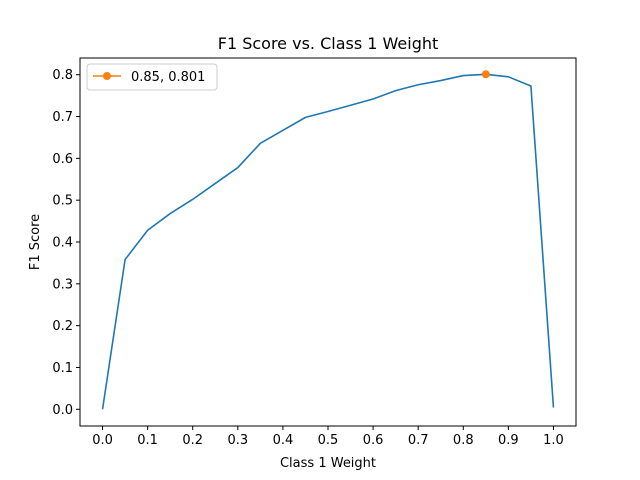 Image resolution: width=640 pixels, height=480 pixels. What do you see at coordinates (62, 410) in the screenshot?
I see `y-tick-label: 0.0` at bounding box center [62, 410].